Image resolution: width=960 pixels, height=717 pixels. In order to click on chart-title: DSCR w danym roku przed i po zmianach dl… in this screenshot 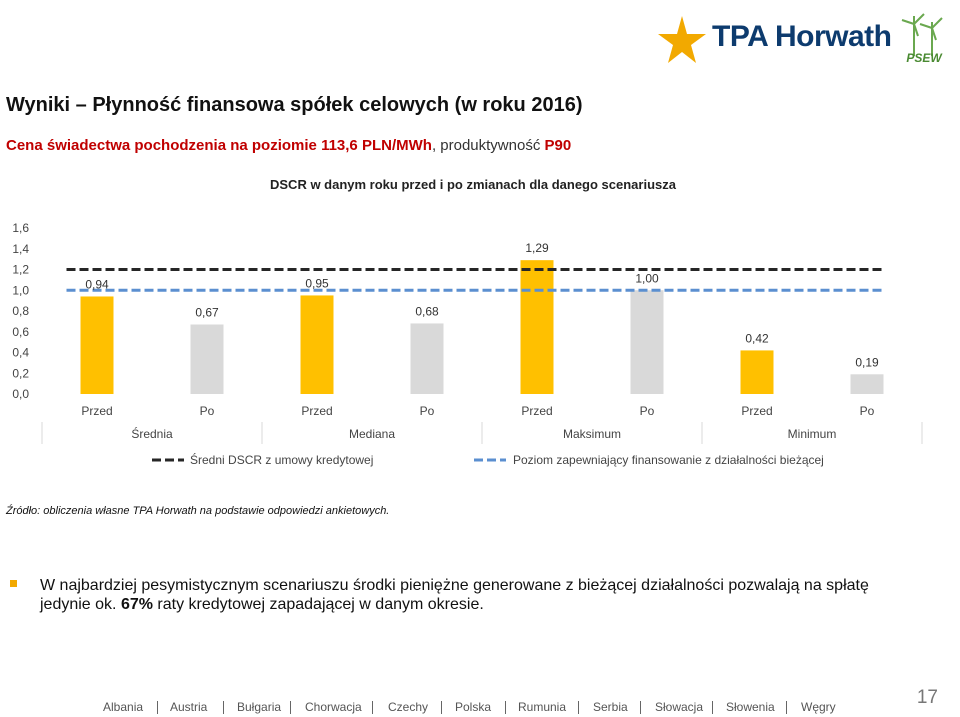, I will do `click(473, 184)`.